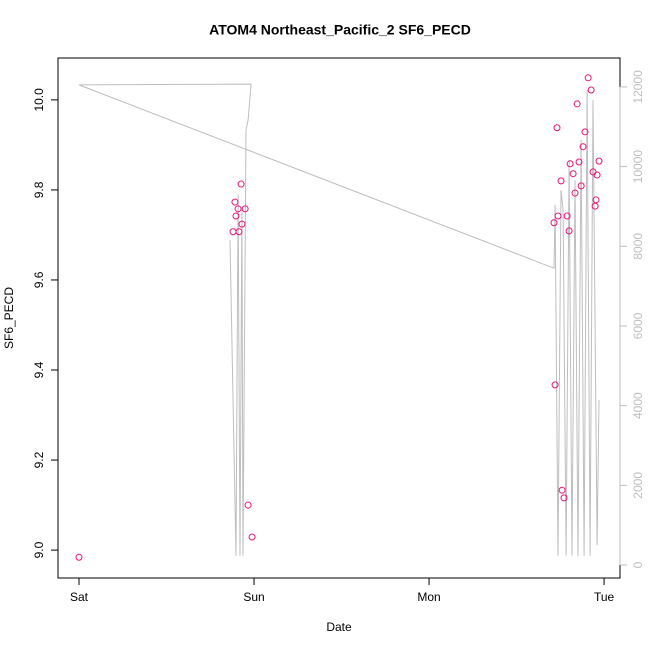  What do you see at coordinates (9, 318) in the screenshot?
I see `y-axis-label: SF6_PECD` at bounding box center [9, 318].